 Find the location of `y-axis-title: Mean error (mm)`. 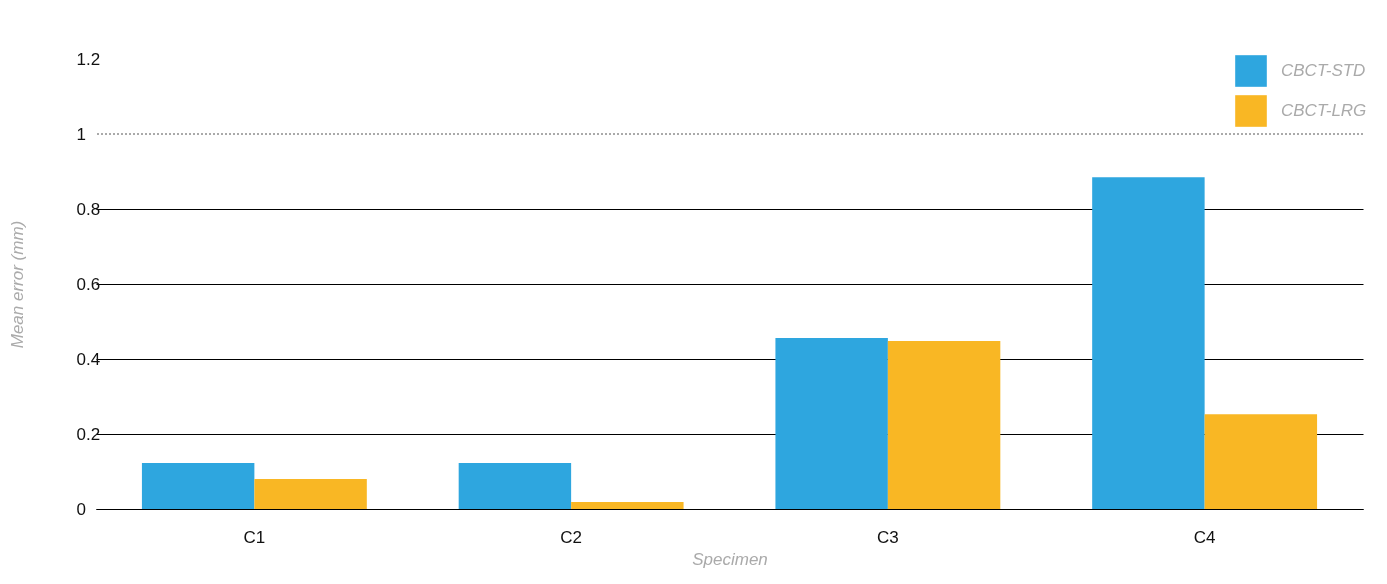

y-axis-title: Mean error (mm) is located at coordinates (17, 284).